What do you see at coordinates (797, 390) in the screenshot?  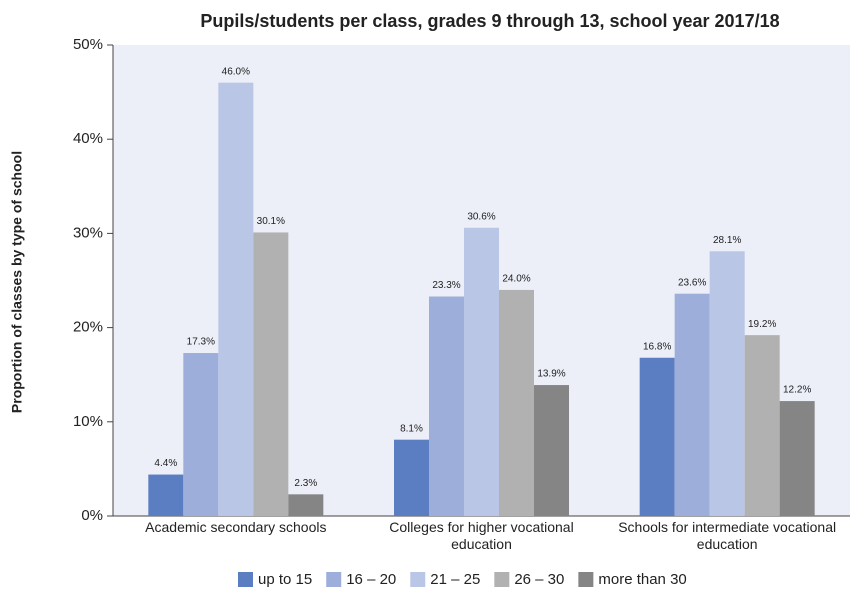 I see `value-label: 12.2%` at bounding box center [797, 390].